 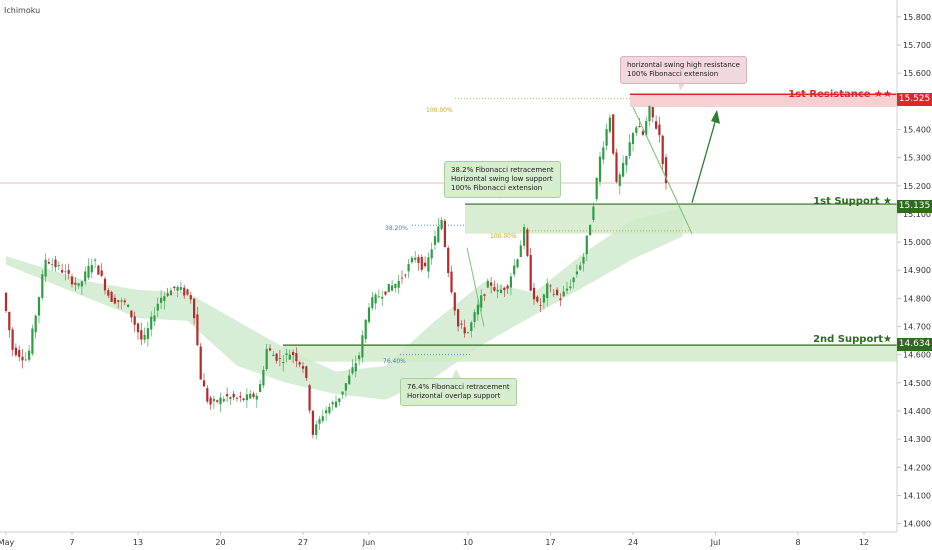 What do you see at coordinates (917, 214) in the screenshot?
I see `y-tick-label: 15.100` at bounding box center [917, 214].